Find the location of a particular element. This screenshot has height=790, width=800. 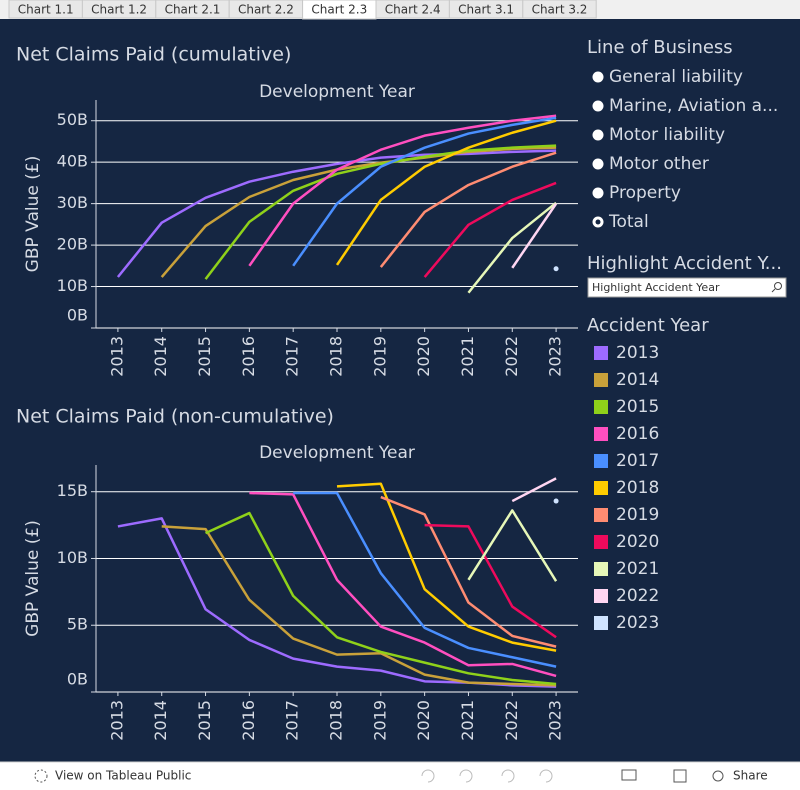

legend-label: 2015 is located at coordinates (637, 407).